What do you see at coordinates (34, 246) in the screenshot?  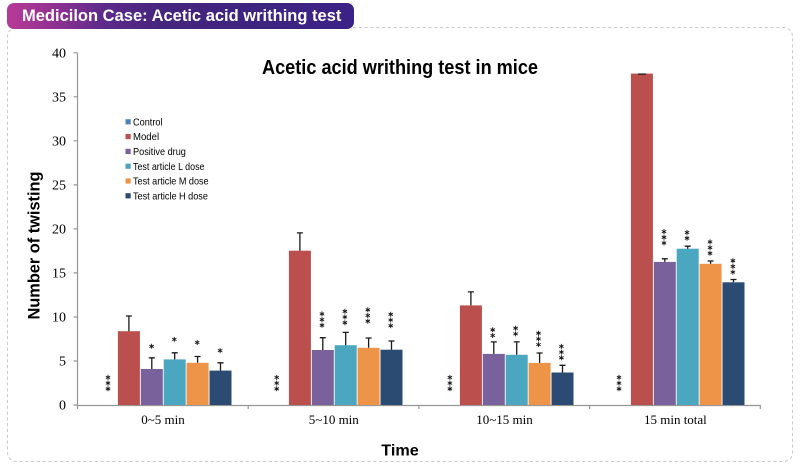 I see `svg-text: Number of twisting` at bounding box center [34, 246].